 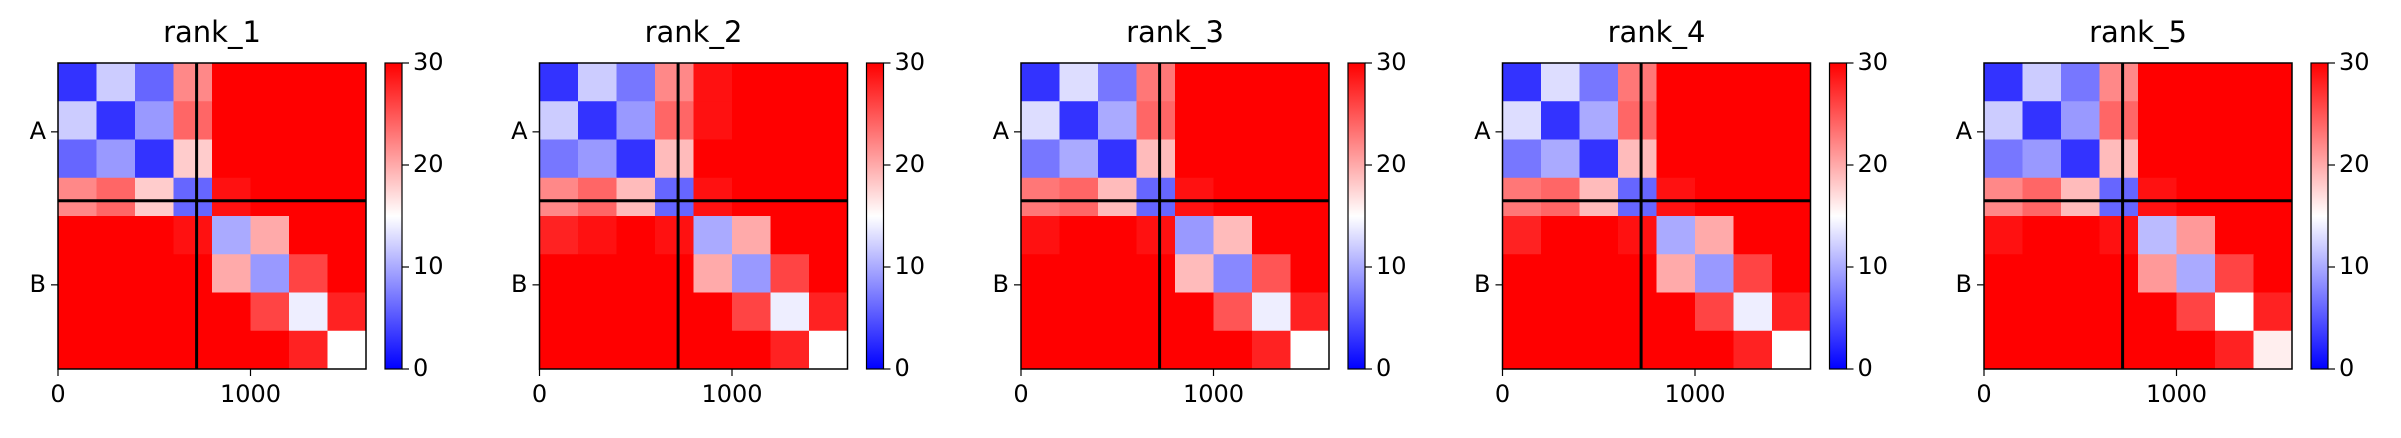 I want to click on colorbar-tick-label: 20, so click(x=2354, y=164).